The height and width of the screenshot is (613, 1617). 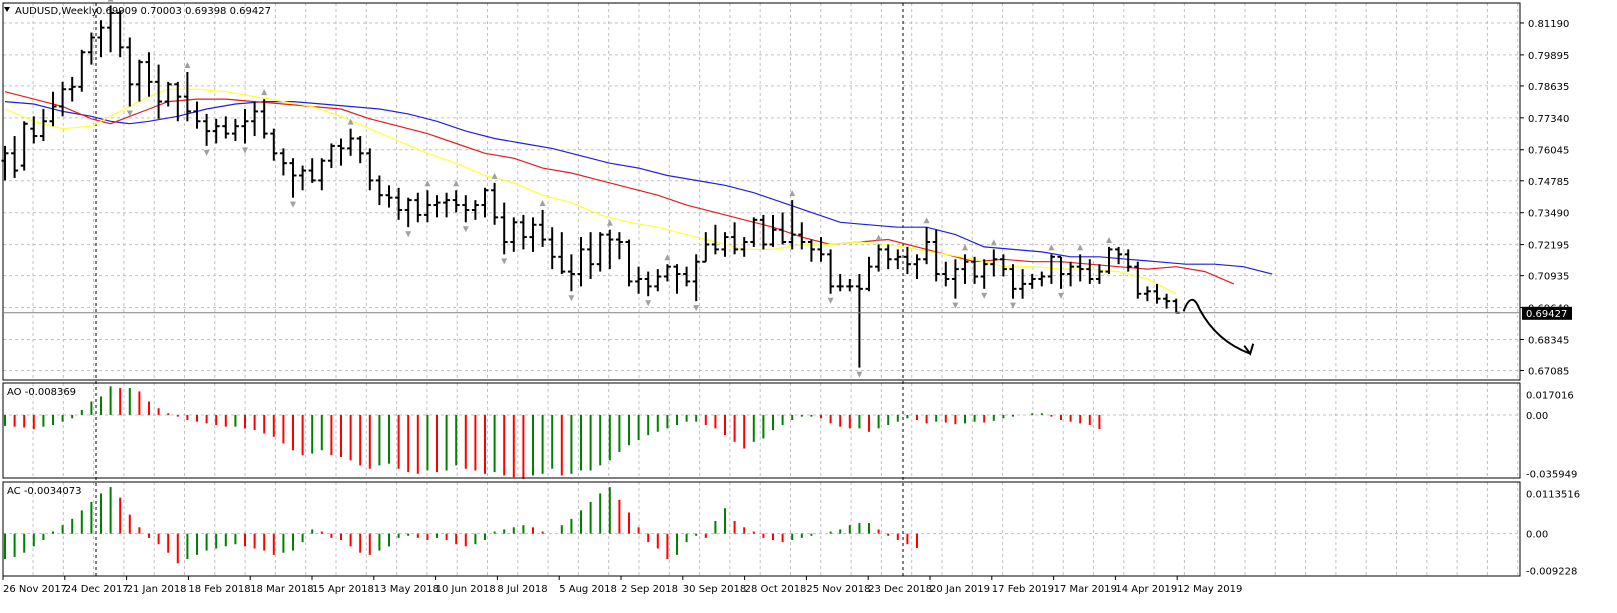 What do you see at coordinates (183, 11) in the screenshot?
I see `ohlc-readout: 0.69909 0.70003 0.69398 0.69427` at bounding box center [183, 11].